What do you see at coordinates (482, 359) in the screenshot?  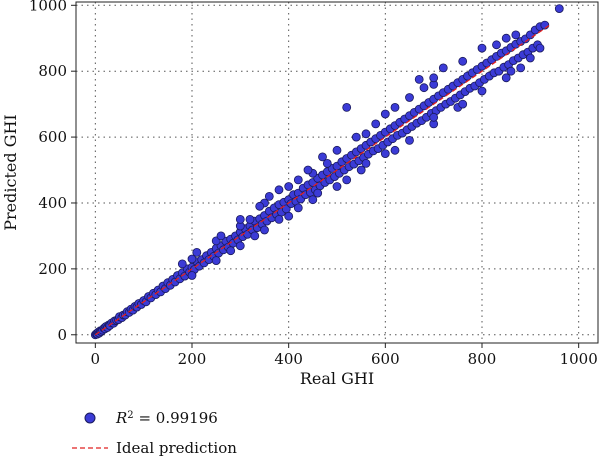 I see `x-tick-label: 800` at bounding box center [482, 359].